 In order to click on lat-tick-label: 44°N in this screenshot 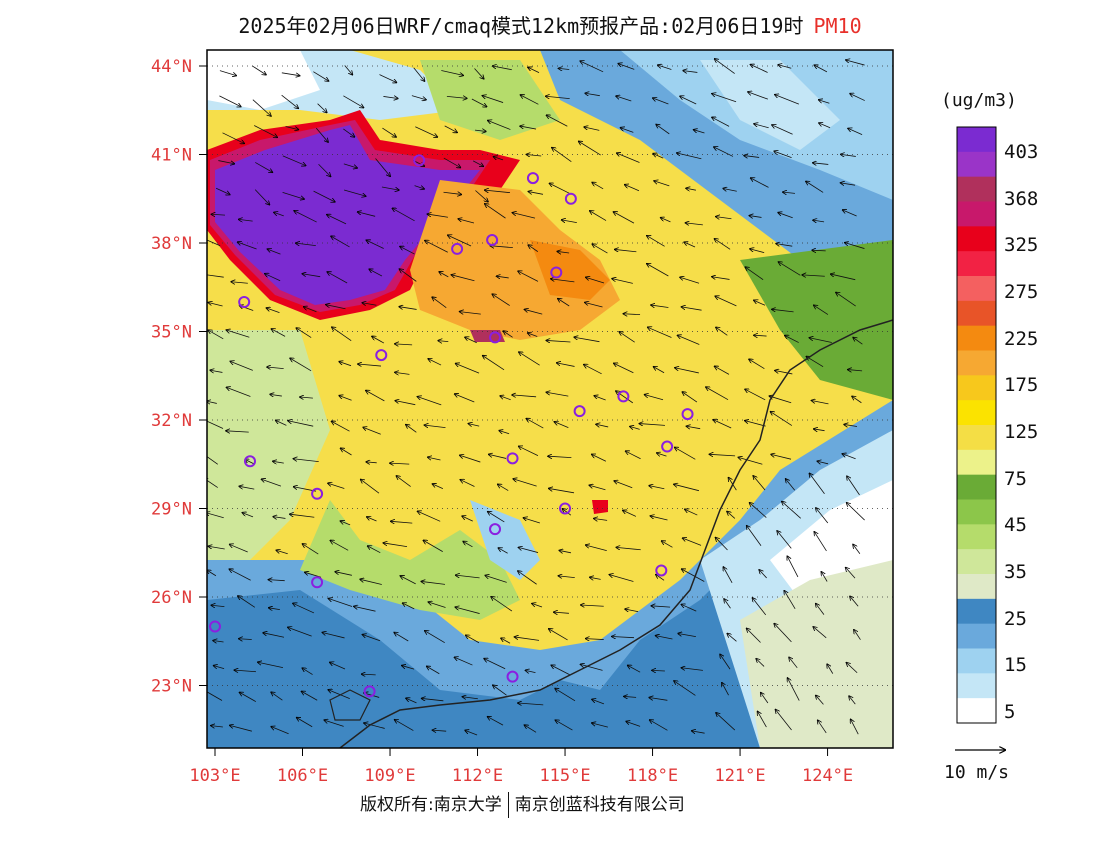, I will do `click(171, 67)`.